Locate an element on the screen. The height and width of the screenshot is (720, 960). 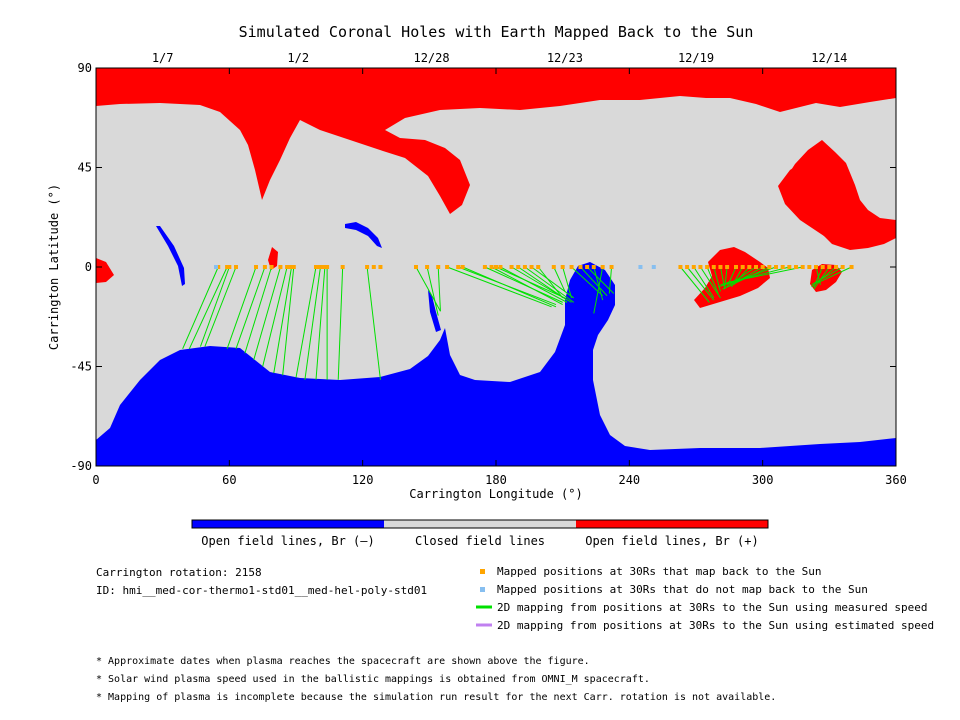
y-tick-label: -45 is located at coordinates (81, 367).